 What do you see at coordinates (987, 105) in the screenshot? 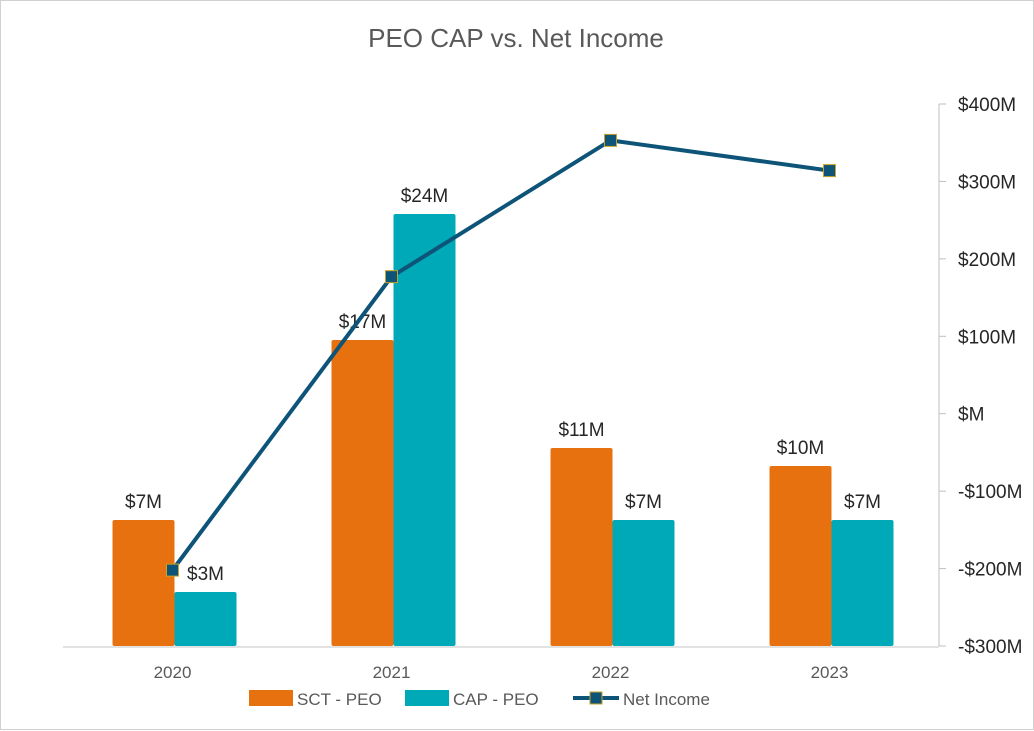
I see `y-right-tick-label: $400M` at bounding box center [987, 105].